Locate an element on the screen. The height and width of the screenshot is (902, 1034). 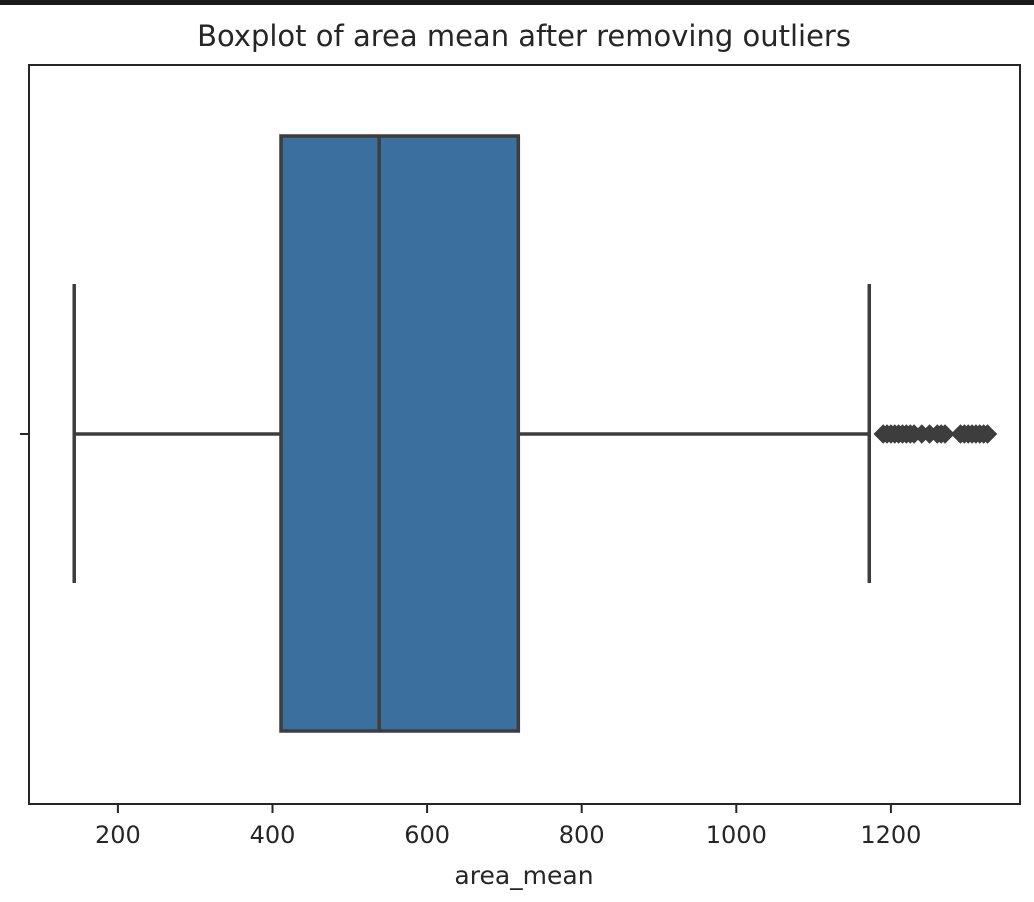
x-tick-label: 1200 is located at coordinates (890, 835).